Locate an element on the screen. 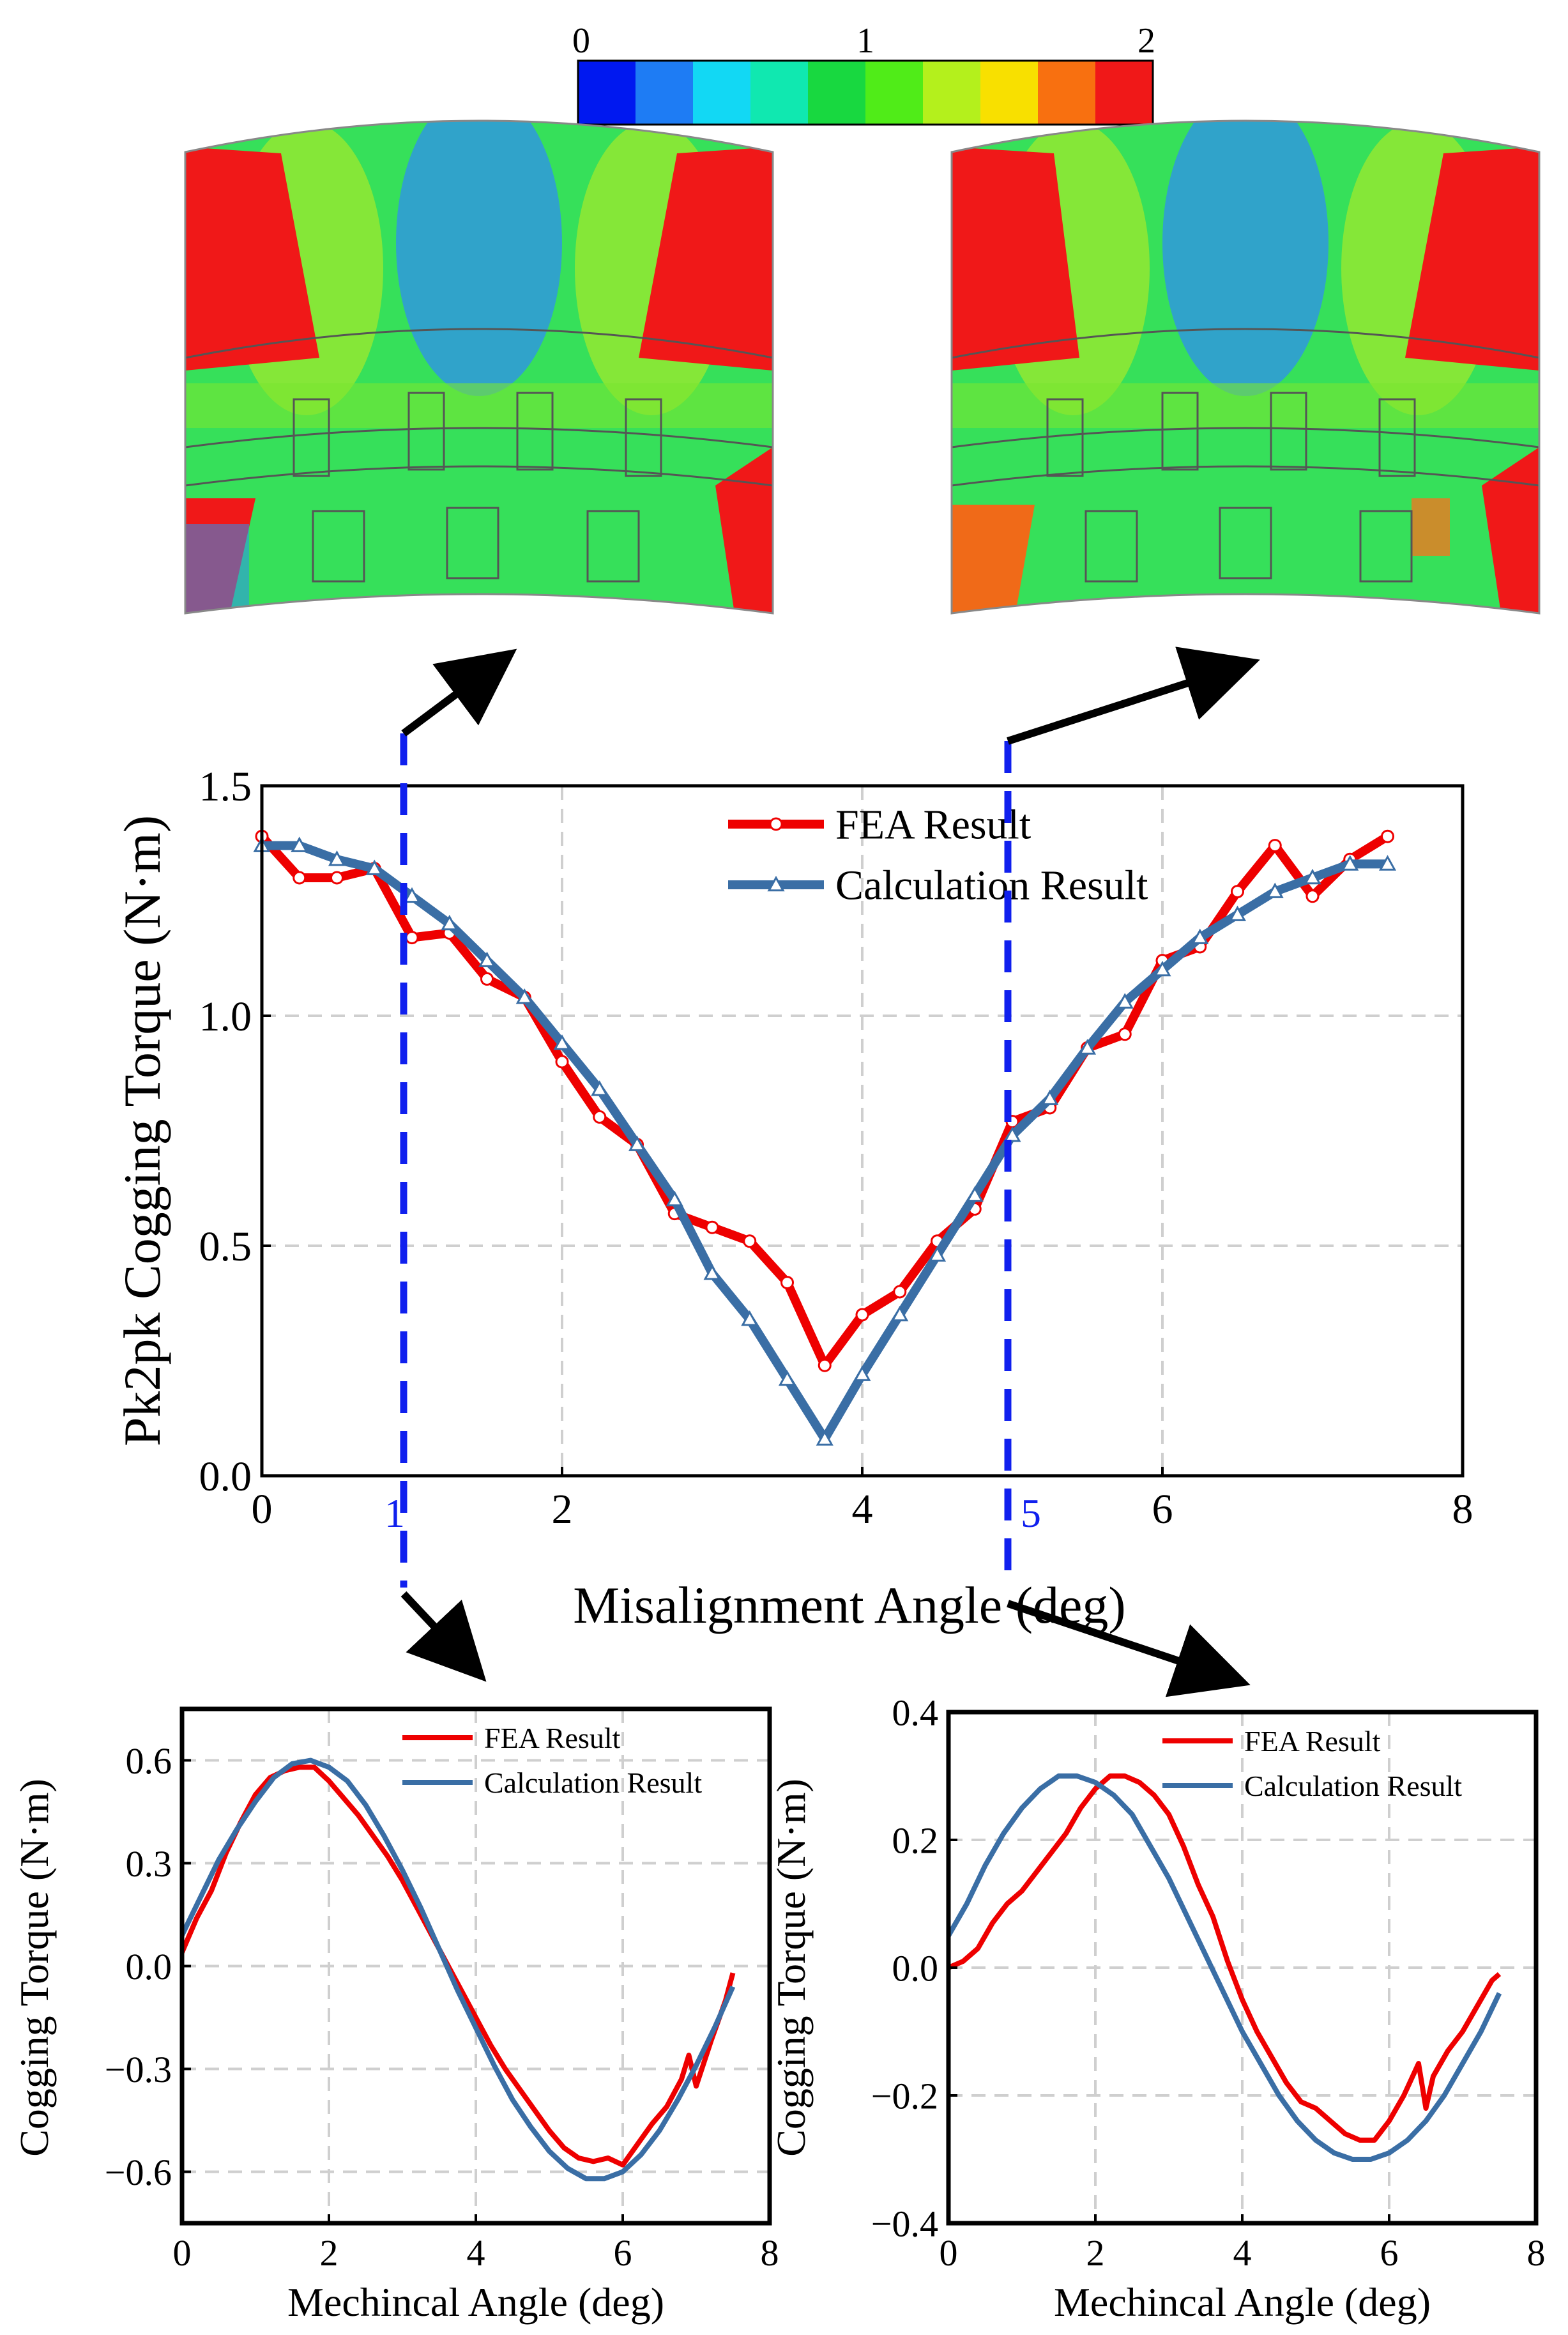 The height and width of the screenshot is (2335, 1568). field-image-right is located at coordinates (1245, 367).